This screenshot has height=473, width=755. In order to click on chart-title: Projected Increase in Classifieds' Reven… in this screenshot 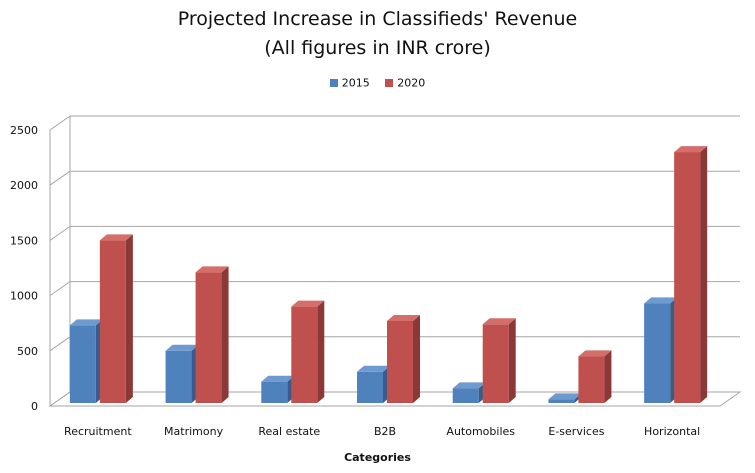, I will do `click(377, 19)`.